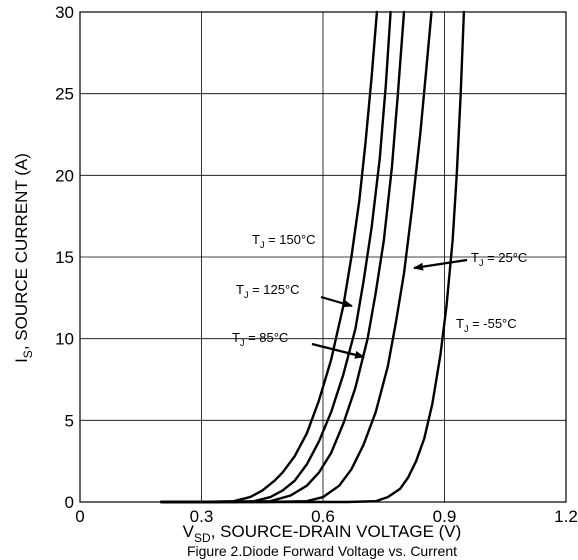 Image resolution: width=578 pixels, height=560 pixels. I want to click on series-label-4: TJ = -55°C, so click(486, 325).